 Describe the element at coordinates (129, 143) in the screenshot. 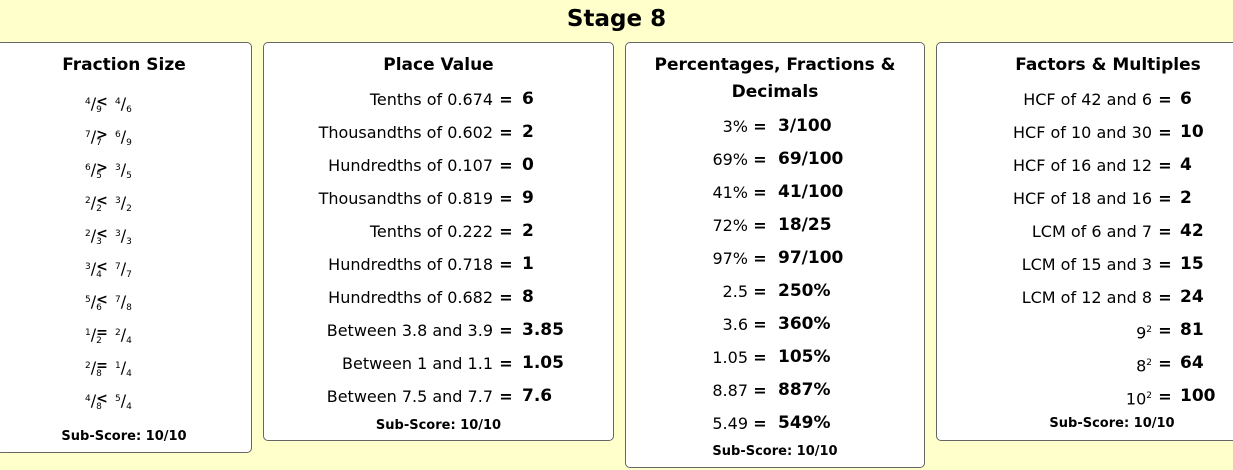

I see `right-denominator: 9` at that location.